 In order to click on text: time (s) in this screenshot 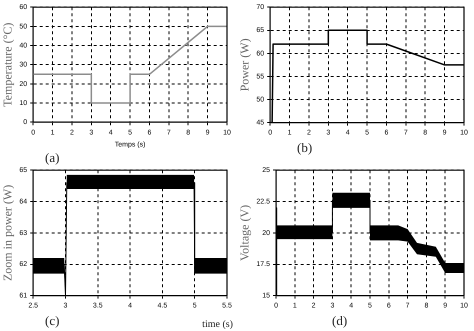, I will do `click(217, 324)`.